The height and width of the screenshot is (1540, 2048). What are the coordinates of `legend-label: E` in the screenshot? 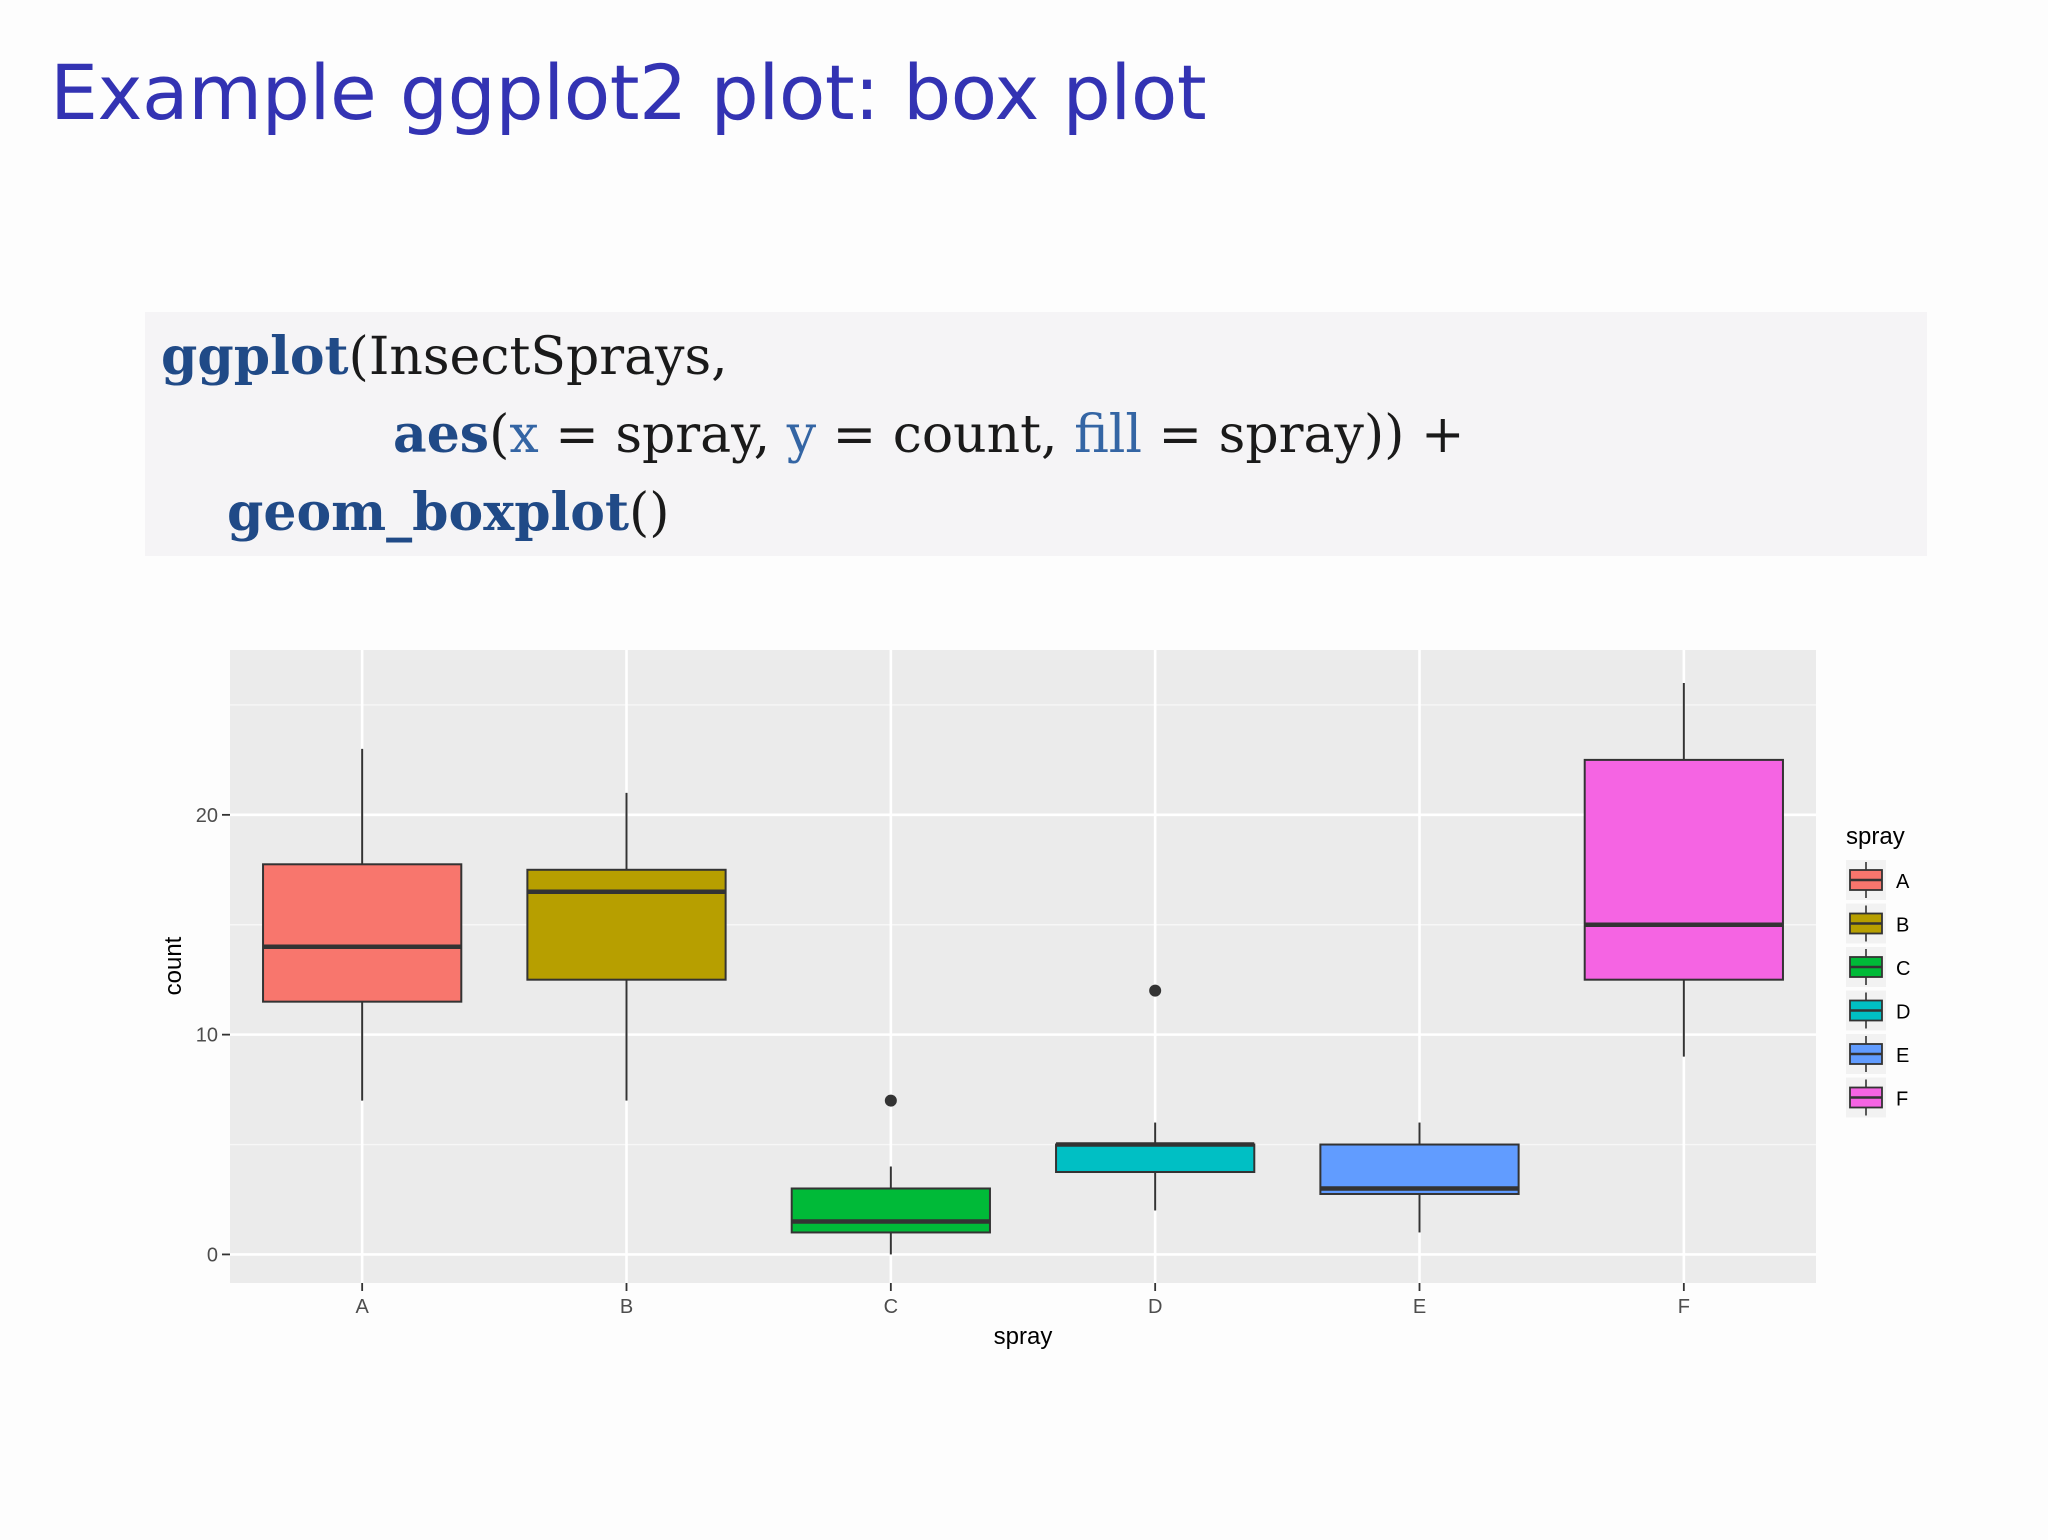 It's located at (1902, 1056).